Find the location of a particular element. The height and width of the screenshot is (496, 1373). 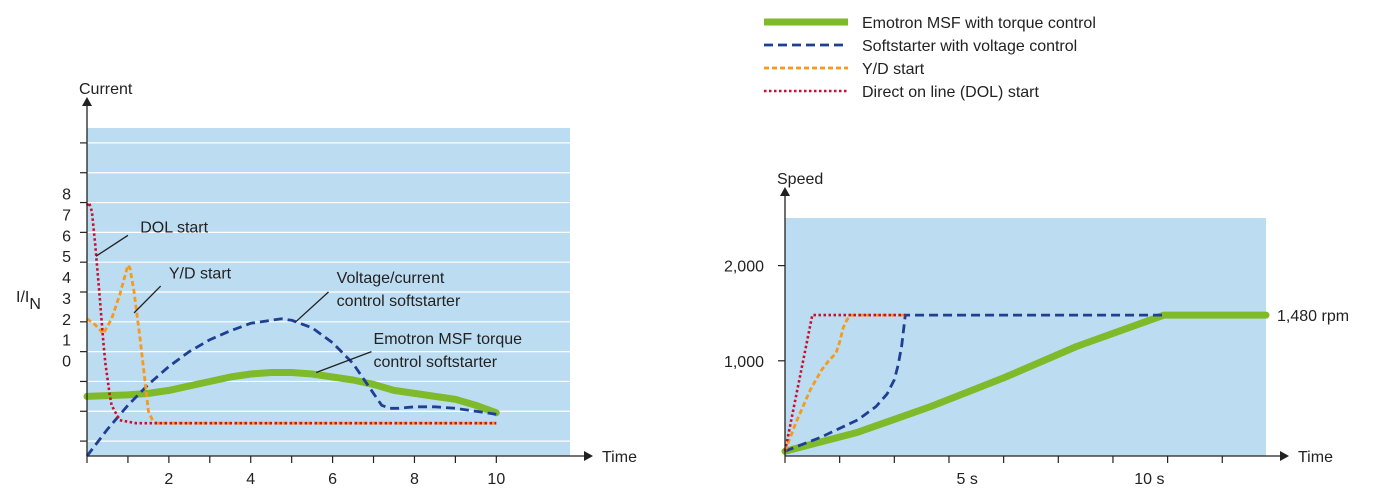

speed-series-dol is located at coordinates (844, 382).